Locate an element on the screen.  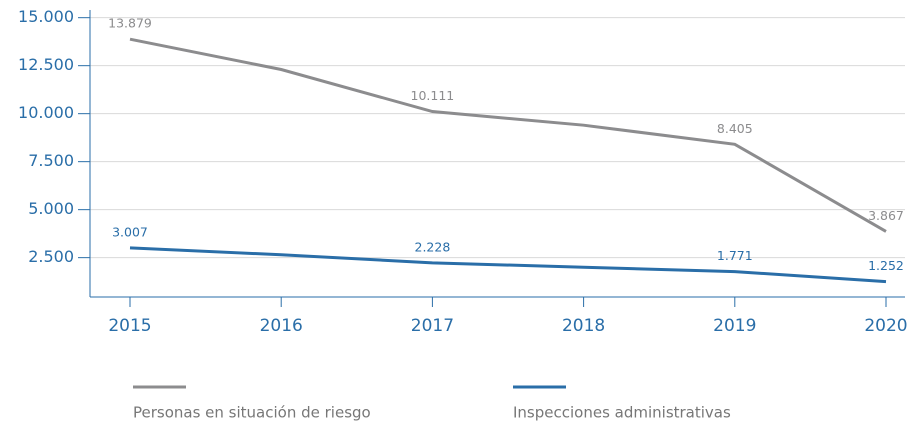
y-tick-label: 5.000 is located at coordinates (51, 208).